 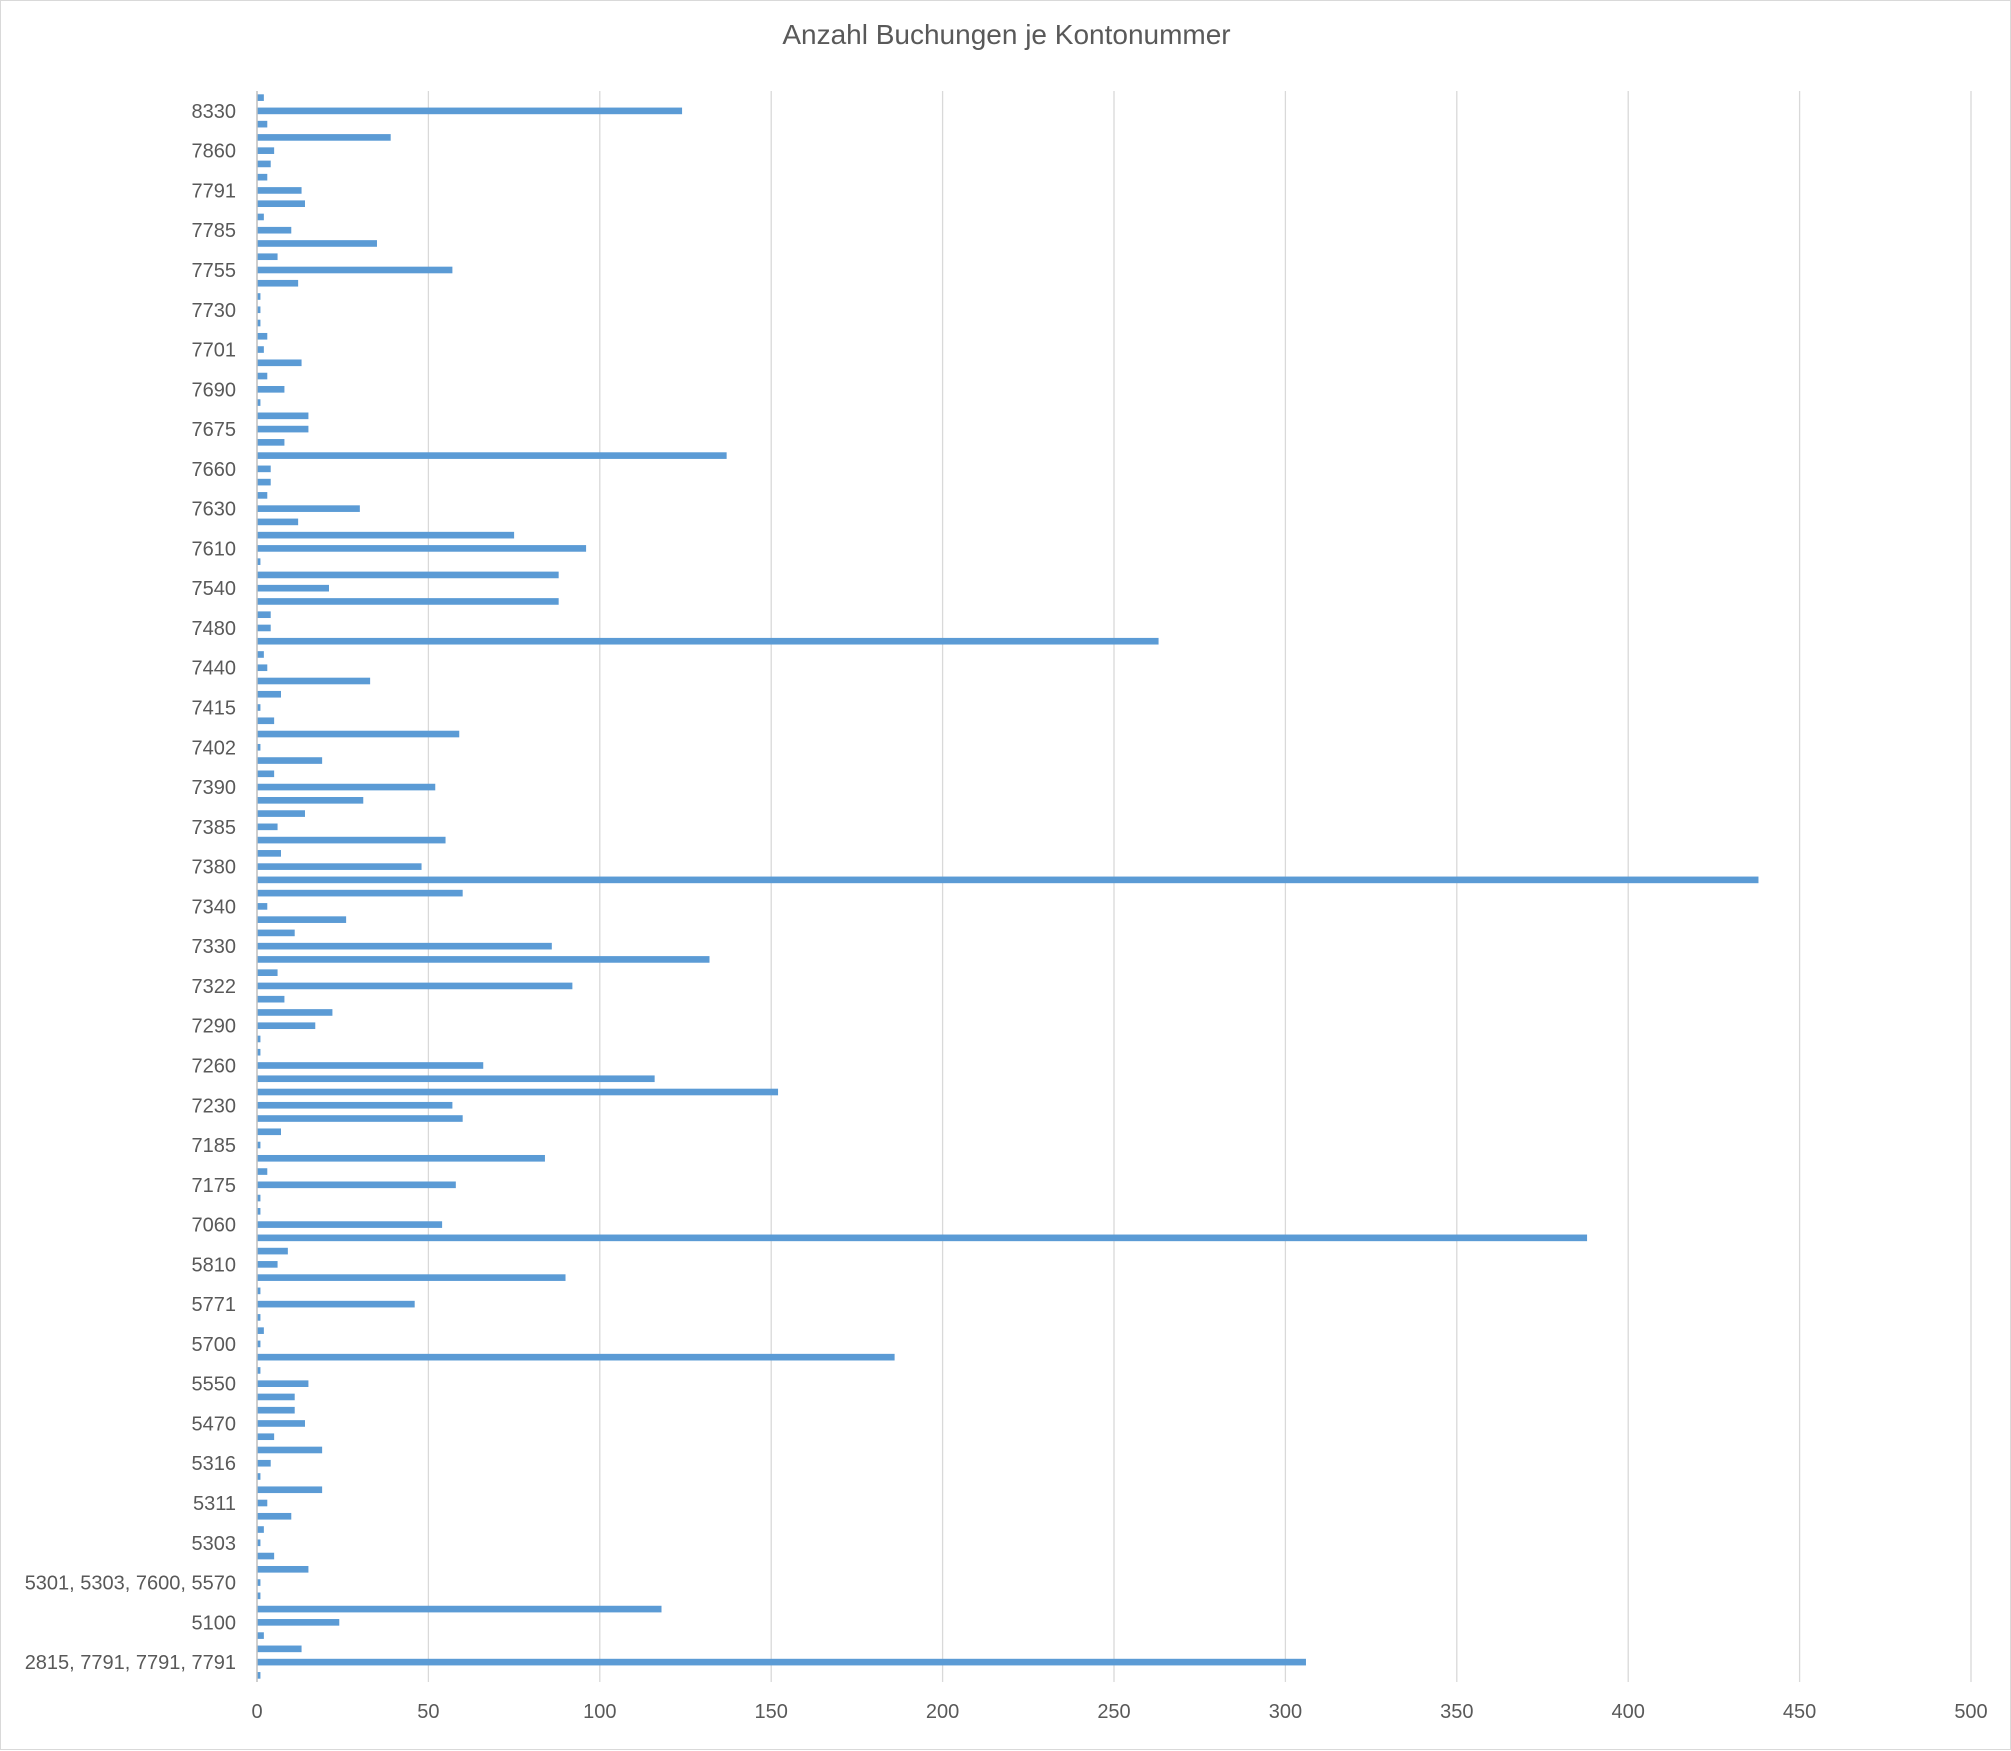 What do you see at coordinates (942, 1712) in the screenshot?
I see `x-tick-label: 200` at bounding box center [942, 1712].